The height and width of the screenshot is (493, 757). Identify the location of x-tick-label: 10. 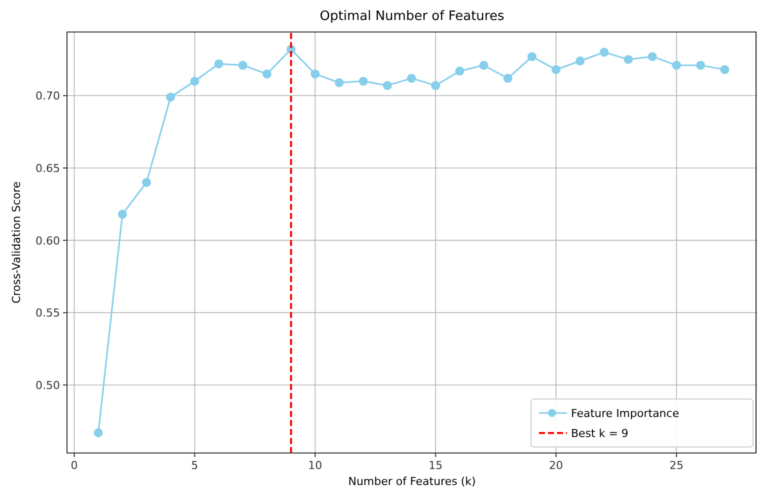
(315, 465).